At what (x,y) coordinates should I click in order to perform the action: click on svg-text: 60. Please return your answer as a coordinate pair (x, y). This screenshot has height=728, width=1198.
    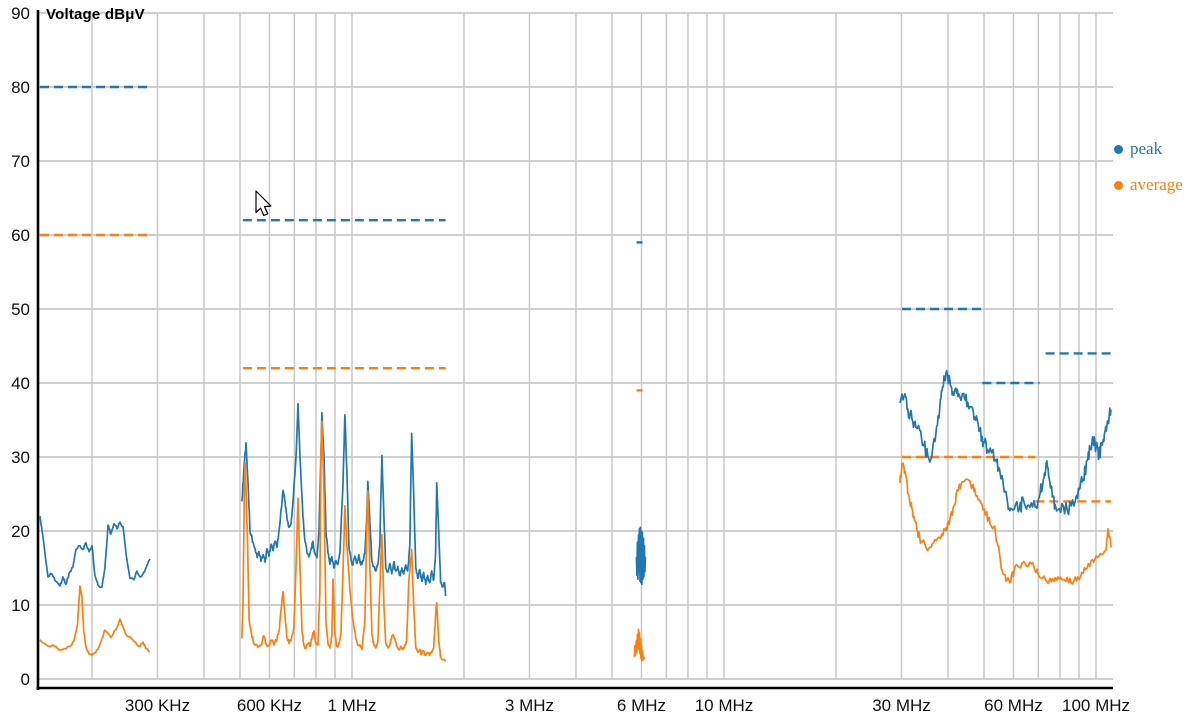
    Looking at the image, I should click on (20, 235).